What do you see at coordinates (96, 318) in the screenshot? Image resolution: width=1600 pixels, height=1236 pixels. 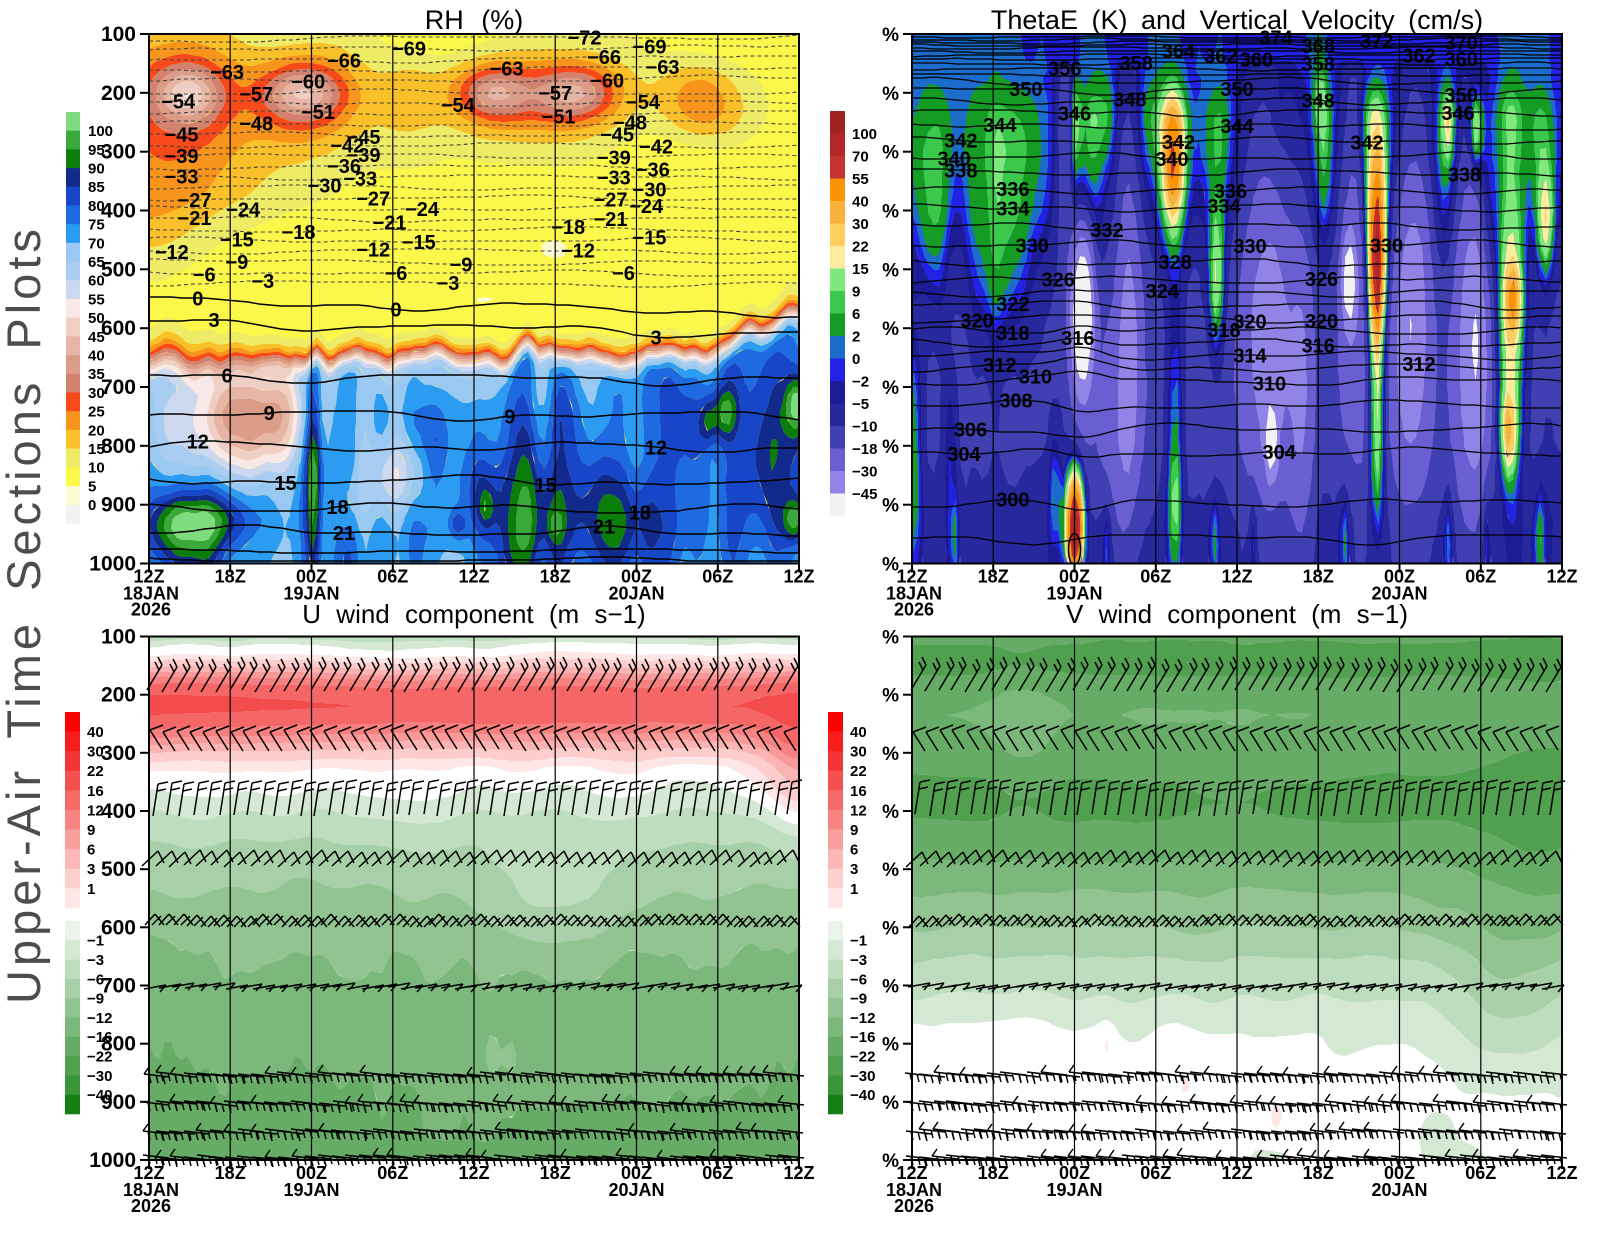 I see `svg-text: 50` at bounding box center [96, 318].